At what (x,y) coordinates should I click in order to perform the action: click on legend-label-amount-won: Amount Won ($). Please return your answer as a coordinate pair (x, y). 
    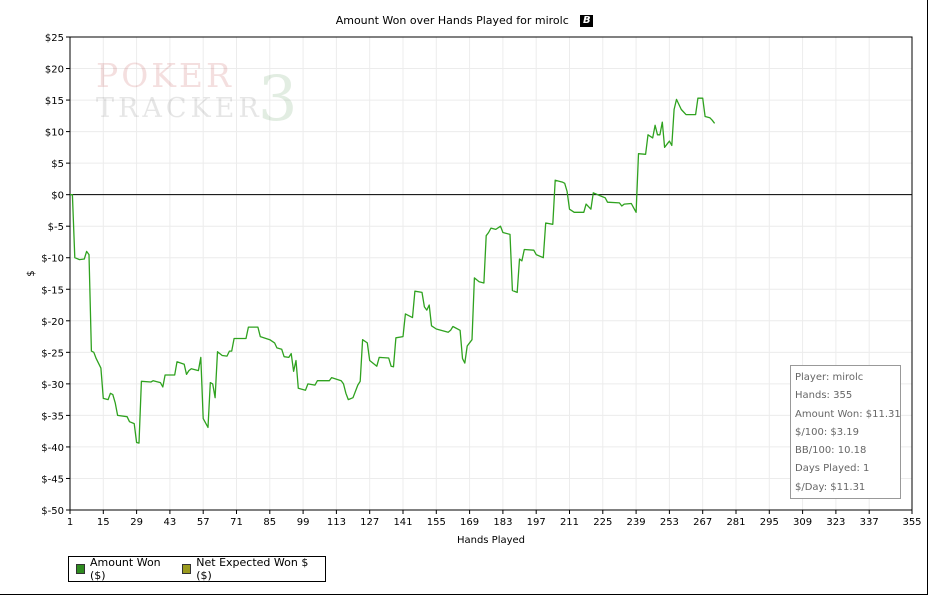
    Looking at the image, I should click on (125, 569).